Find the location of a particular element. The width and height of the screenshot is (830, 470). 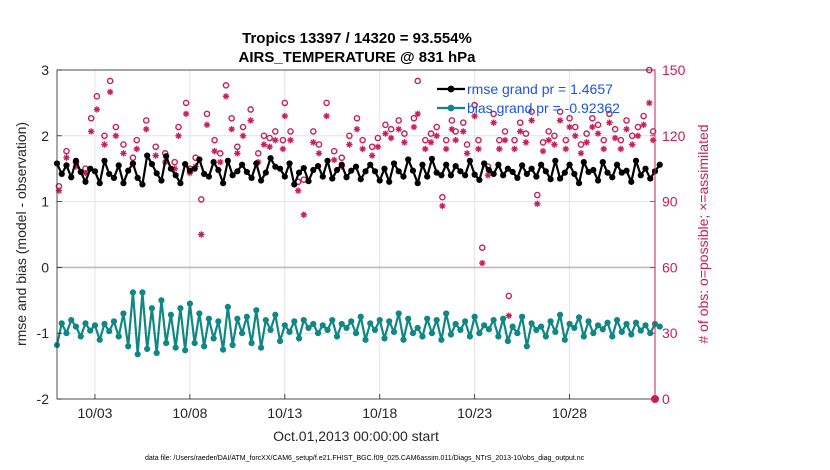

y-axis-left: -2 -1 0 1 2 3 is located at coordinates (49, 234).